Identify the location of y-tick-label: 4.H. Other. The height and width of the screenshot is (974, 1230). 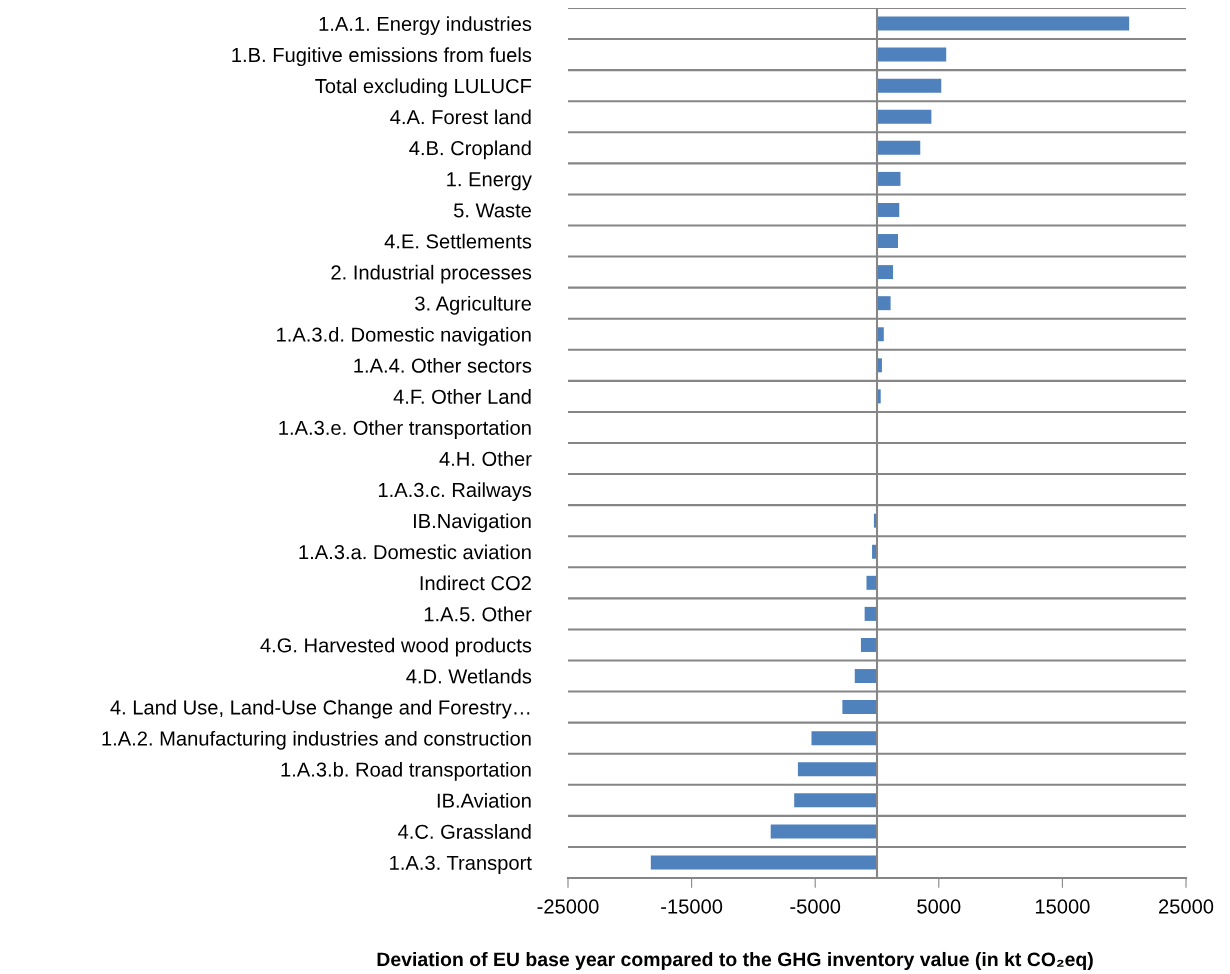
(485, 459).